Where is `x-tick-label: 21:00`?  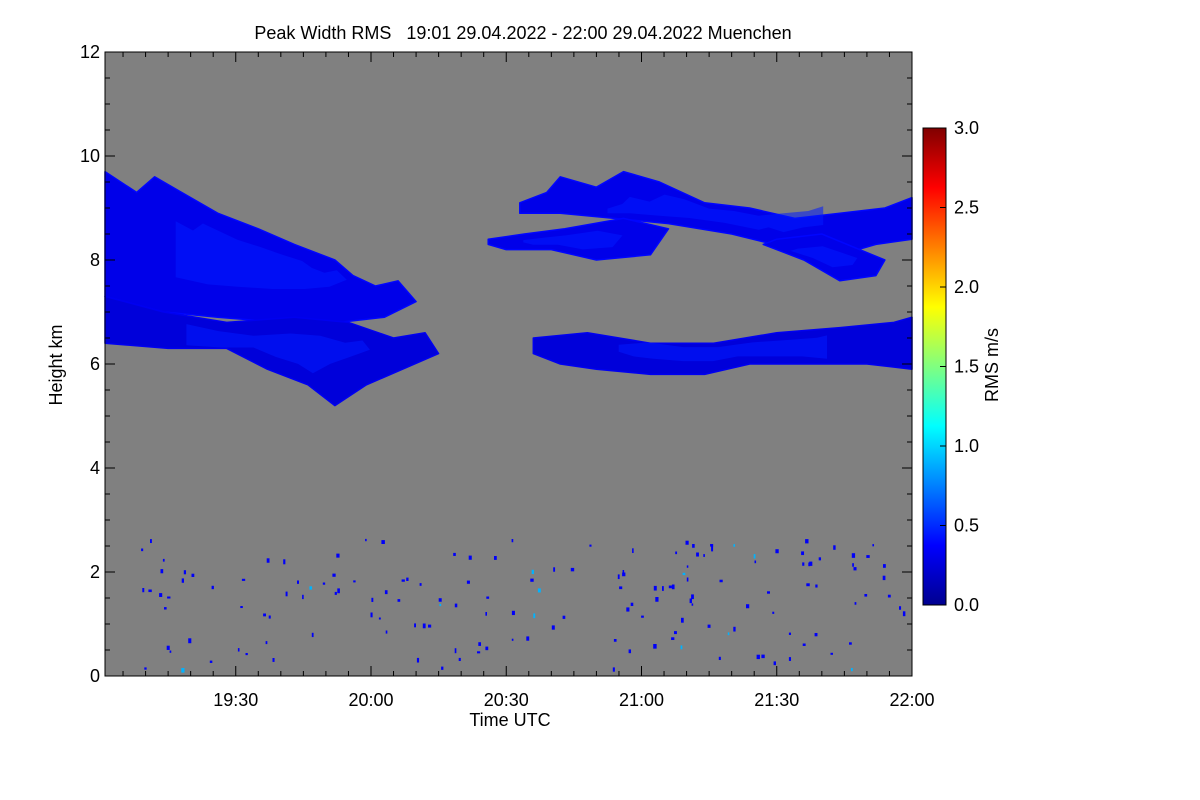
x-tick-label: 21:00 is located at coordinates (641, 700).